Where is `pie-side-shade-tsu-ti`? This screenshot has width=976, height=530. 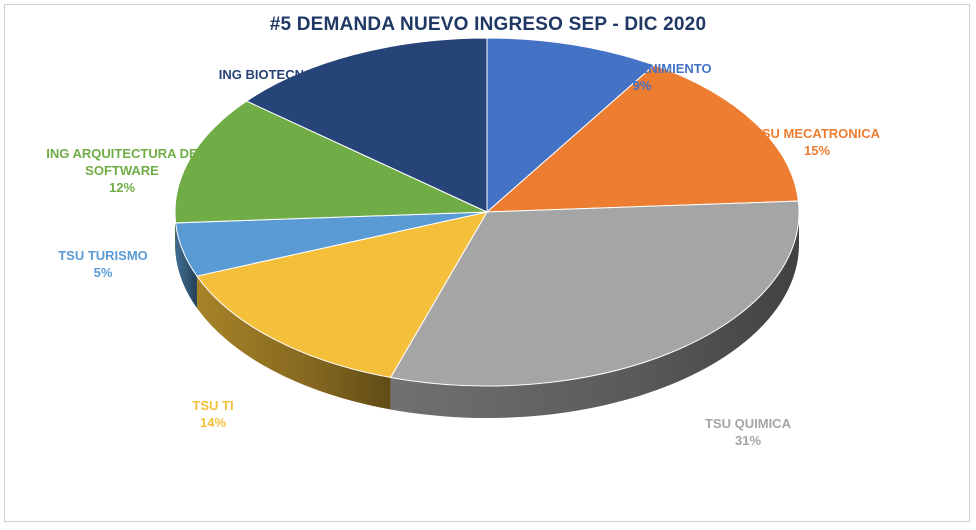 pie-side-shade-tsu-ti is located at coordinates (293, 343).